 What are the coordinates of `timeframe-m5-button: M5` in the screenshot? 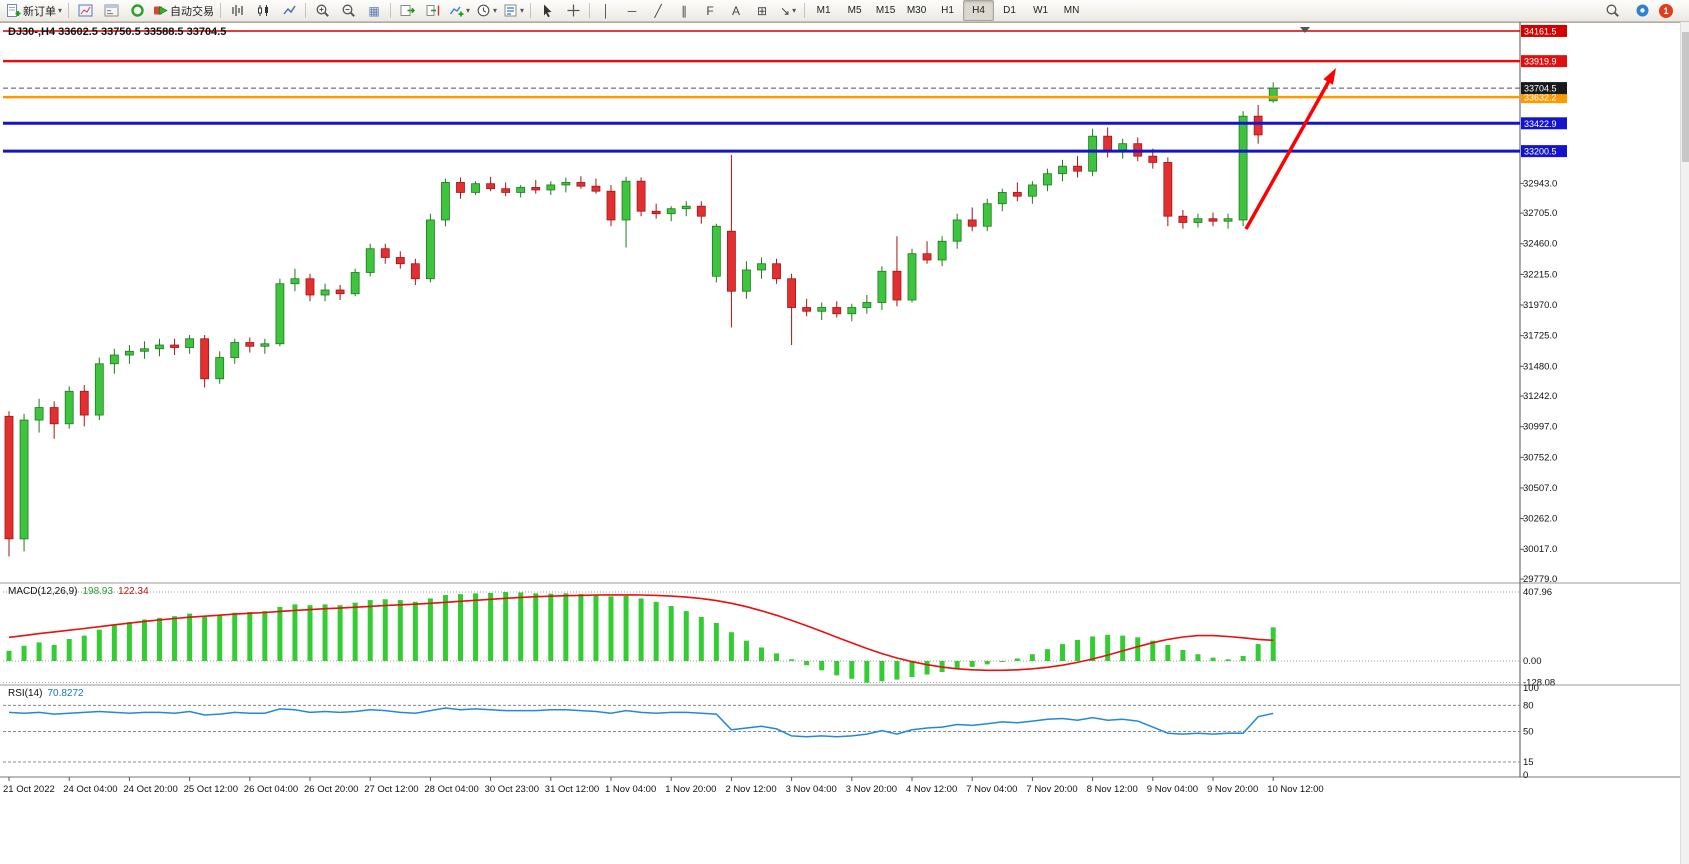 It's located at (854, 10).